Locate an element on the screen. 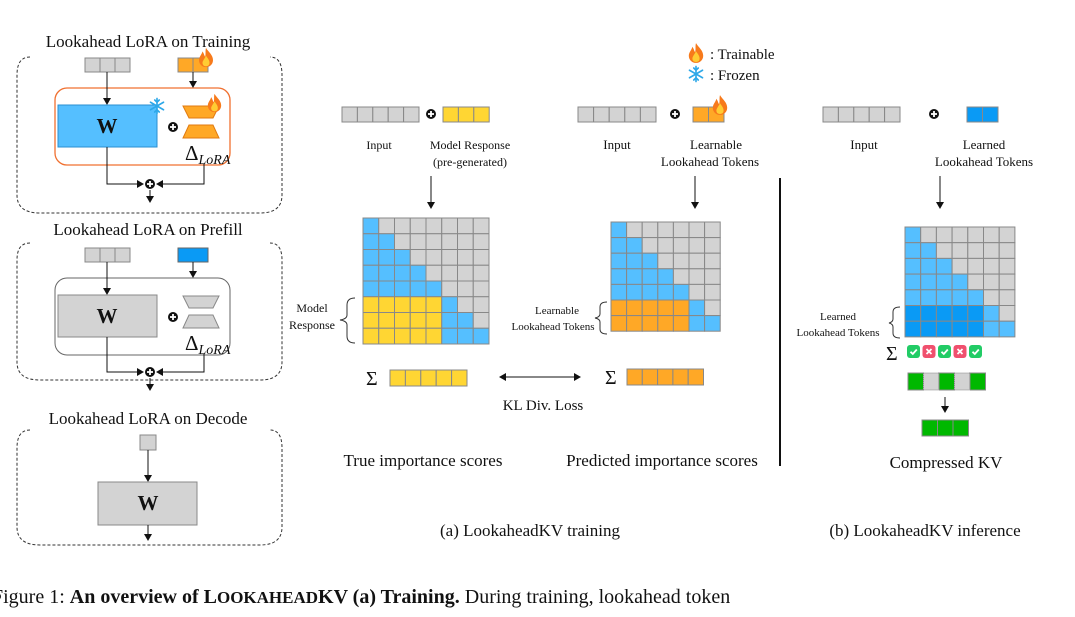  lora-prefill-panel: Lookahead LoRA on Prefill W ΔLoRA is located at coordinates (149, 305).